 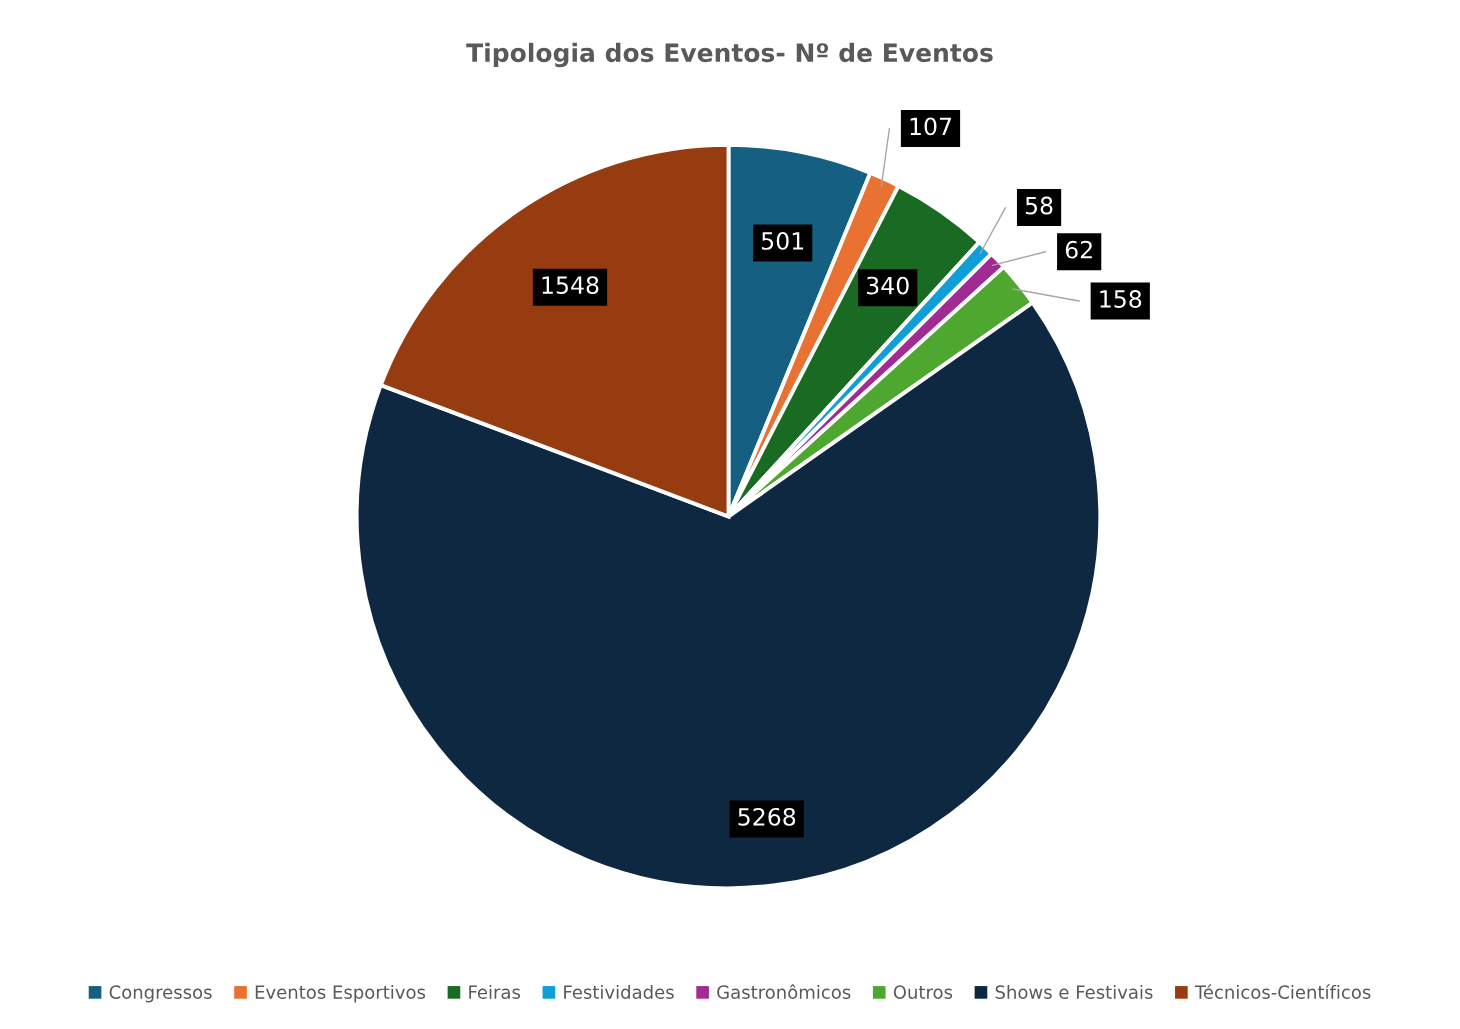 I want to click on data-label: 1548, so click(x=570, y=285).